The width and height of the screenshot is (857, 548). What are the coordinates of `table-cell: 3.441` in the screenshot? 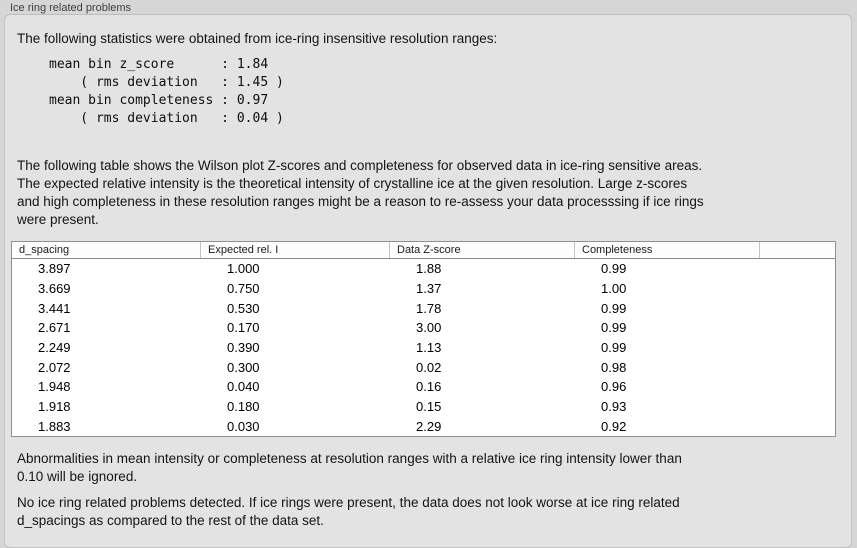 It's located at (54, 308).